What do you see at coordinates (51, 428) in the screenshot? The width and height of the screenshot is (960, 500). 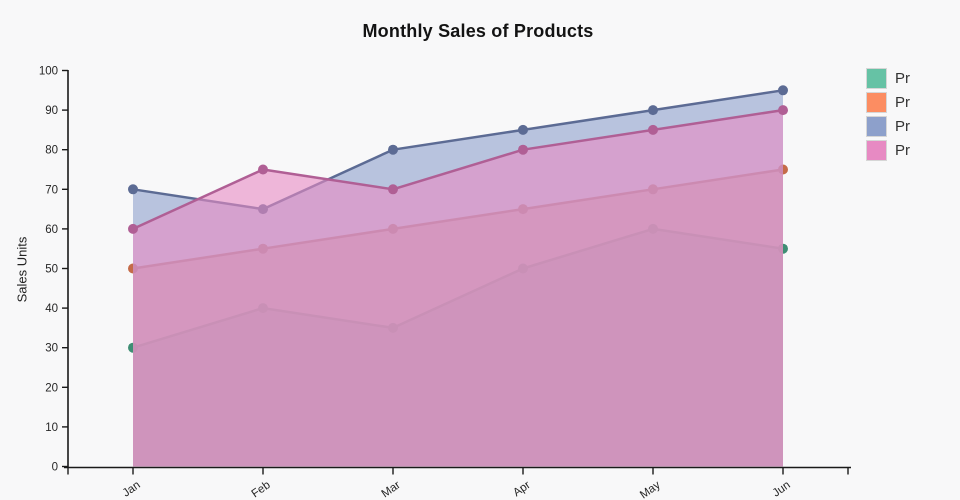 I see `y-tick-label: 10` at bounding box center [51, 428].